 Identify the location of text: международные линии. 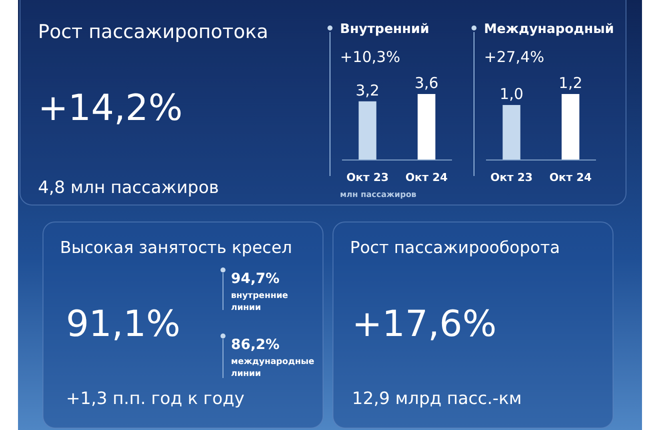
(273, 368).